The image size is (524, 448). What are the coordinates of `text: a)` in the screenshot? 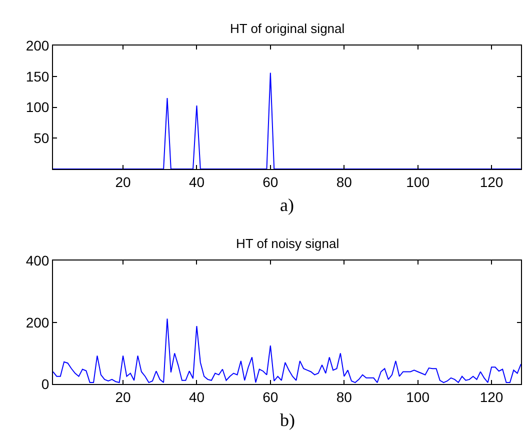 It's located at (287, 205).